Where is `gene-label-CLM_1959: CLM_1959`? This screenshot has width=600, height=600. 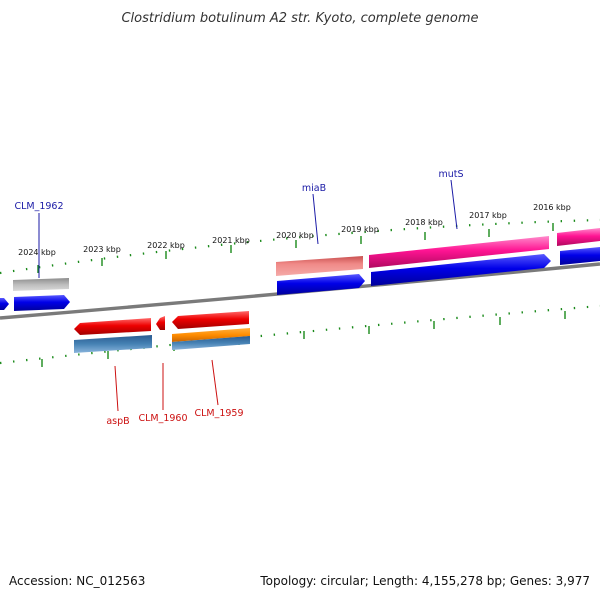 gene-label-CLM_1959: CLM_1959 is located at coordinates (218, 413).